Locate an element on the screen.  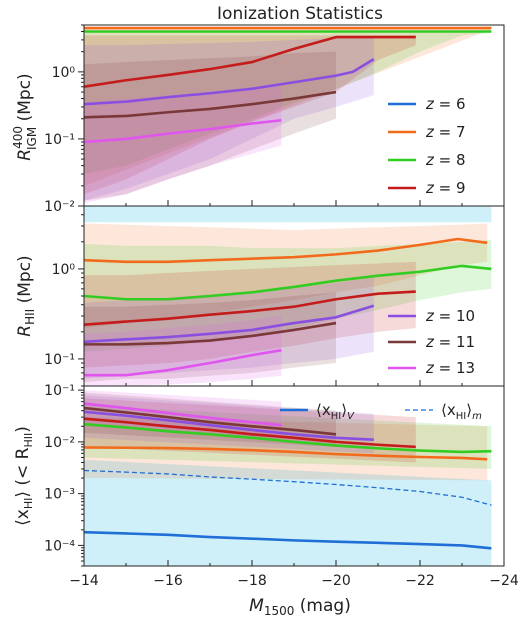
legend-label: z = 11 is located at coordinates (450, 342).